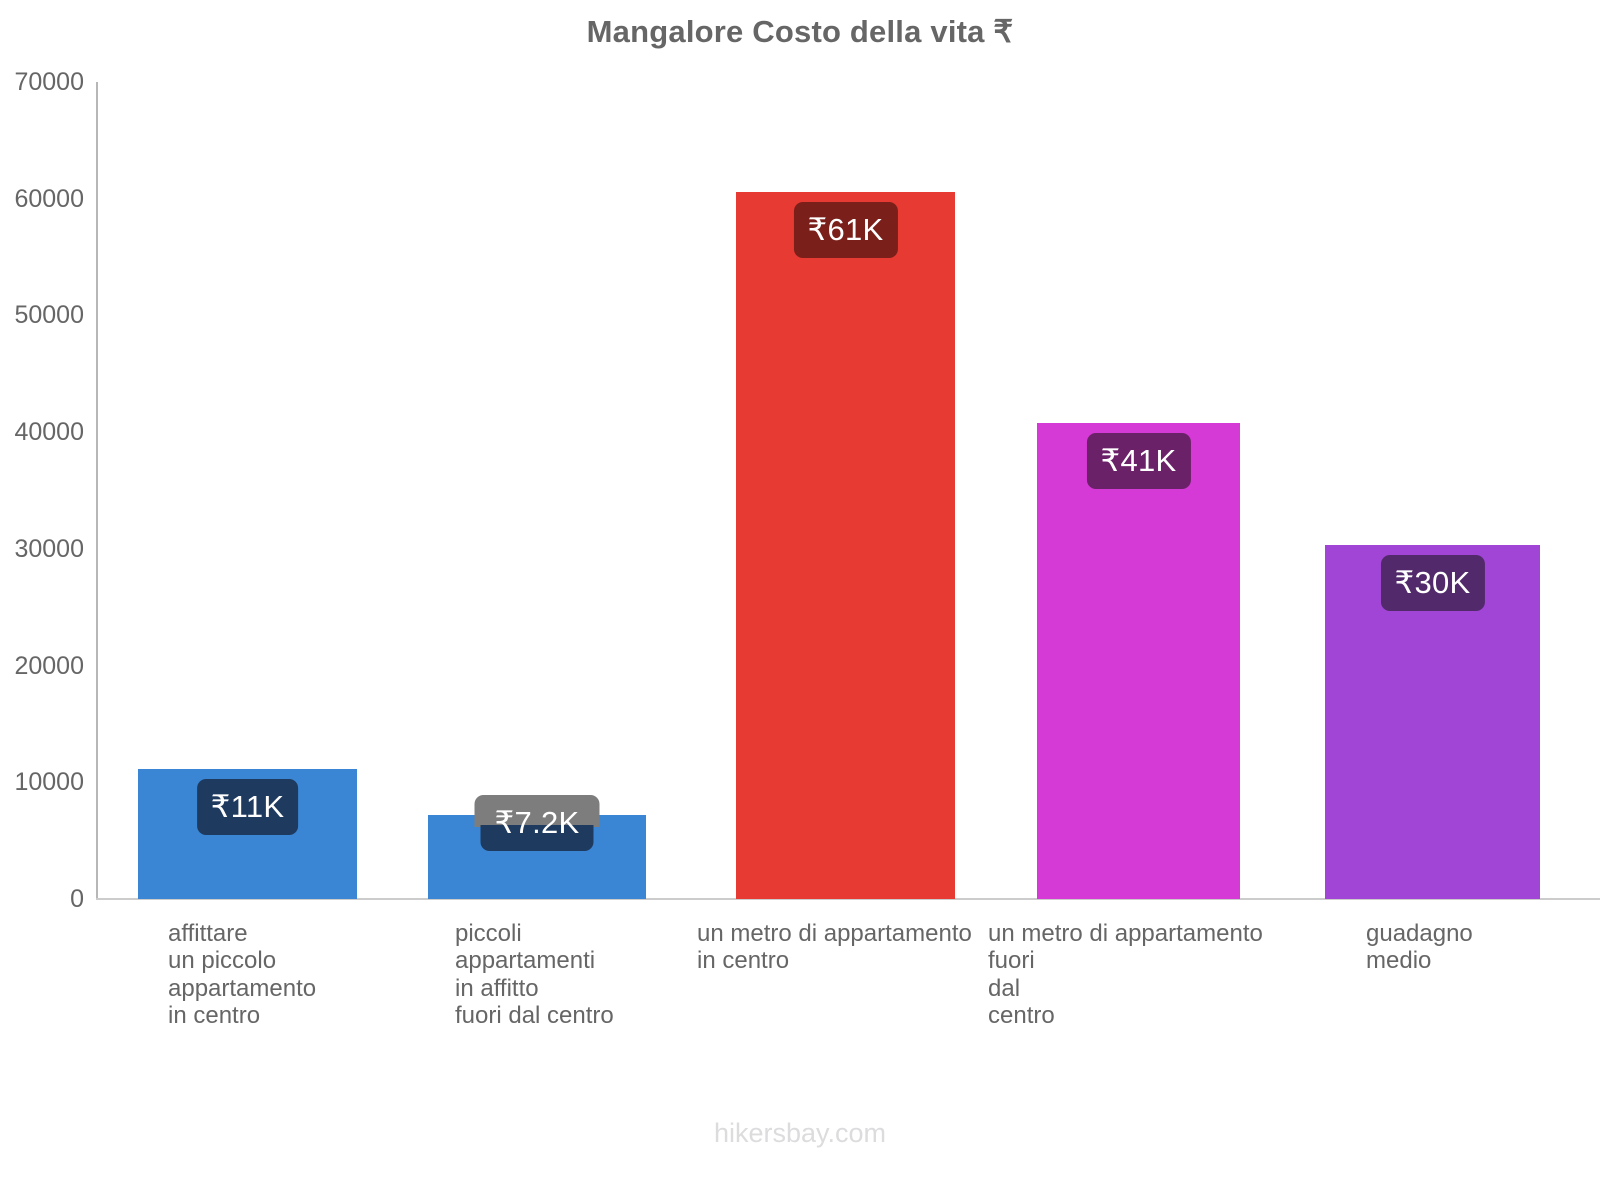  I want to click on x-axis-category-label: guadagno medio, so click(1419, 947).